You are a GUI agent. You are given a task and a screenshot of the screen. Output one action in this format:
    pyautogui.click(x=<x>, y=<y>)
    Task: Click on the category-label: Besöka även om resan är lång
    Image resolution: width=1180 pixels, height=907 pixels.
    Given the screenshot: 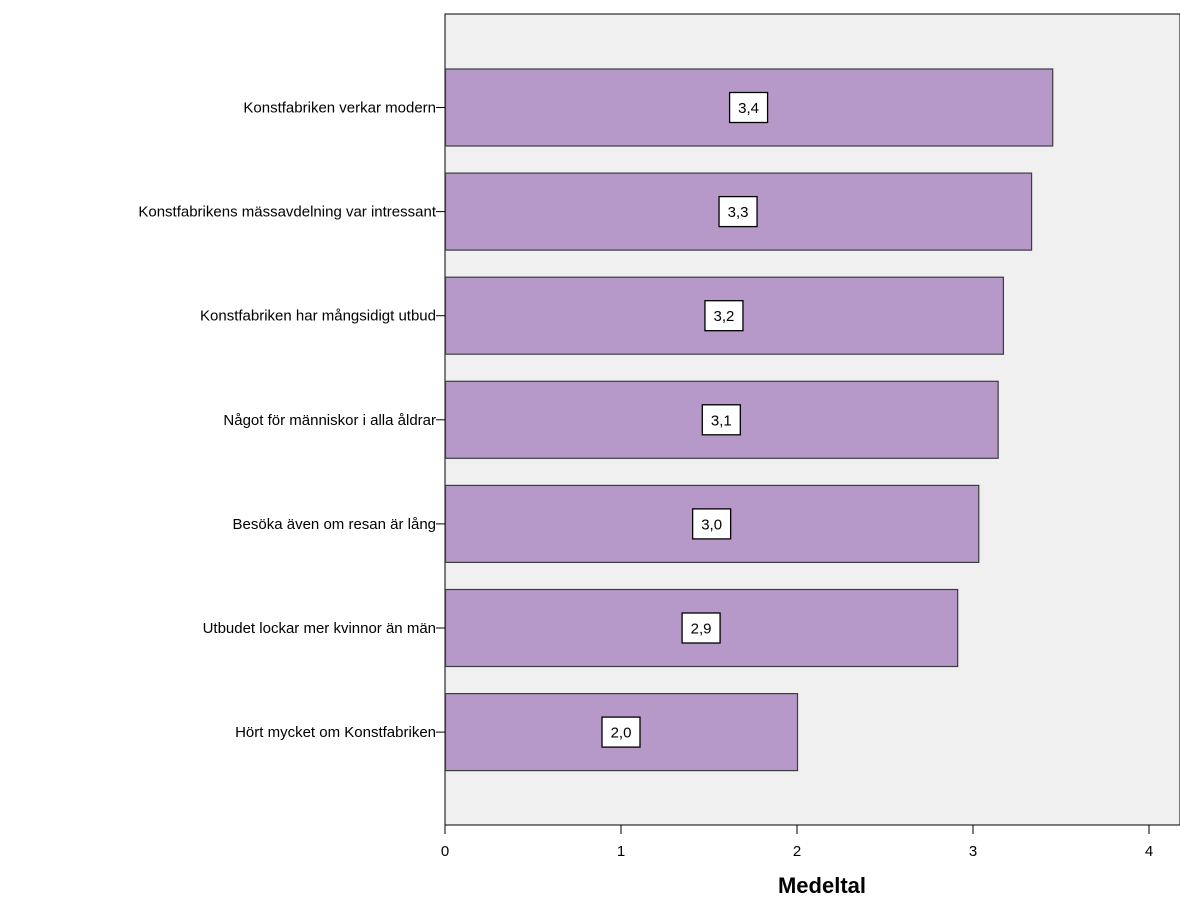 What is the action you would take?
    pyautogui.click(x=334, y=524)
    